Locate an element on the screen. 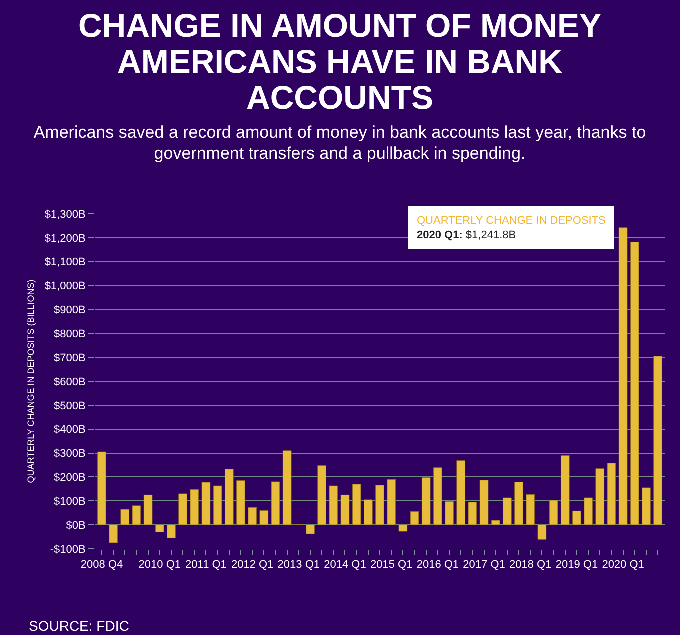  y-tick-label: $1,300B is located at coordinates (65, 214).